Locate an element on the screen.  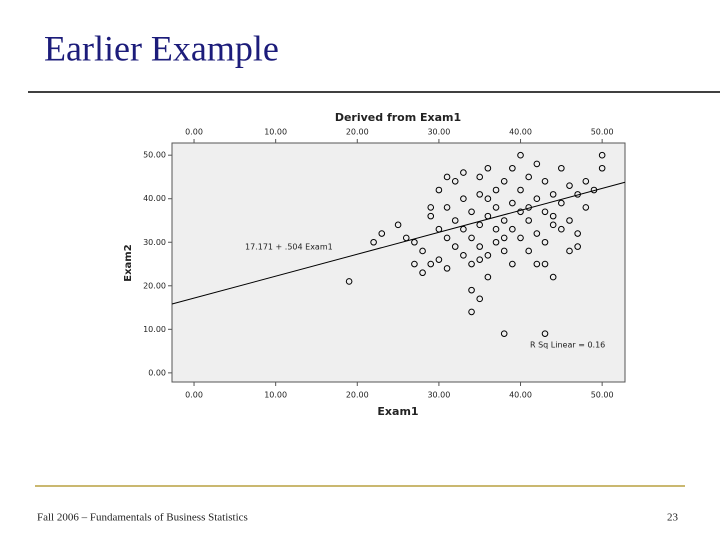
y-tick-label: 10.00 is located at coordinates (154, 329).